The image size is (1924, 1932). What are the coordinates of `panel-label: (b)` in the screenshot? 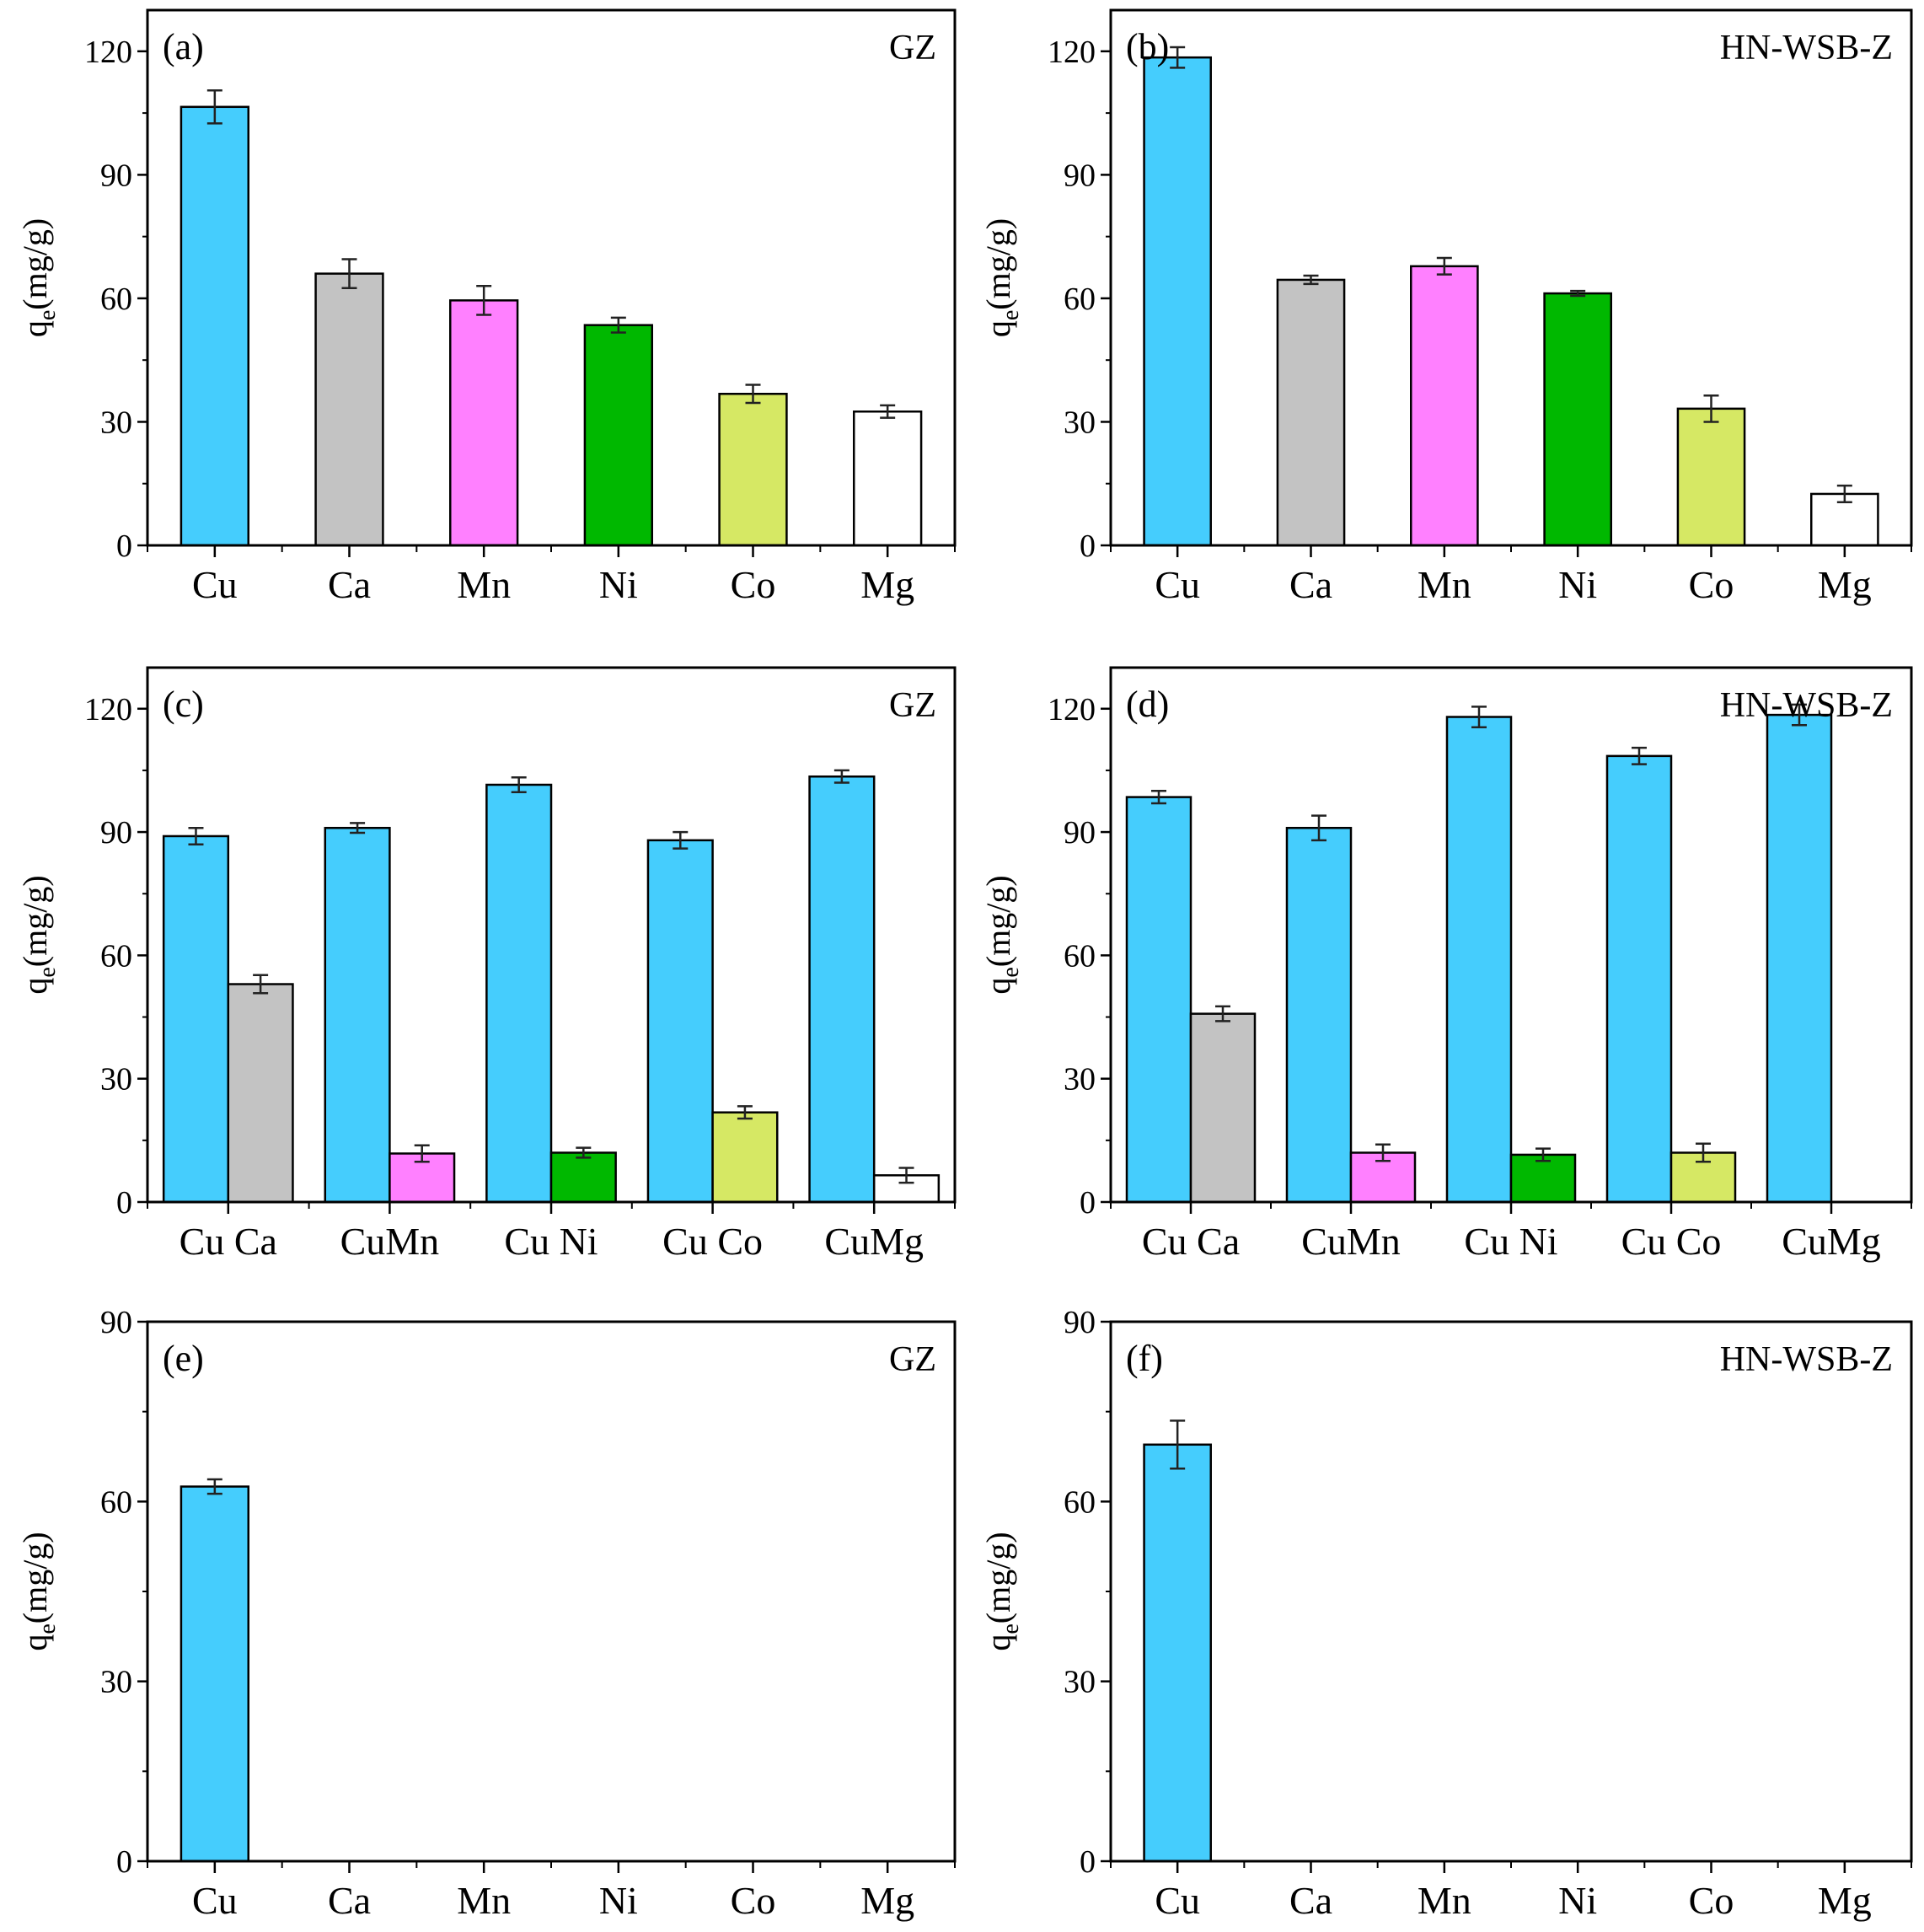 It's located at (1147, 46).